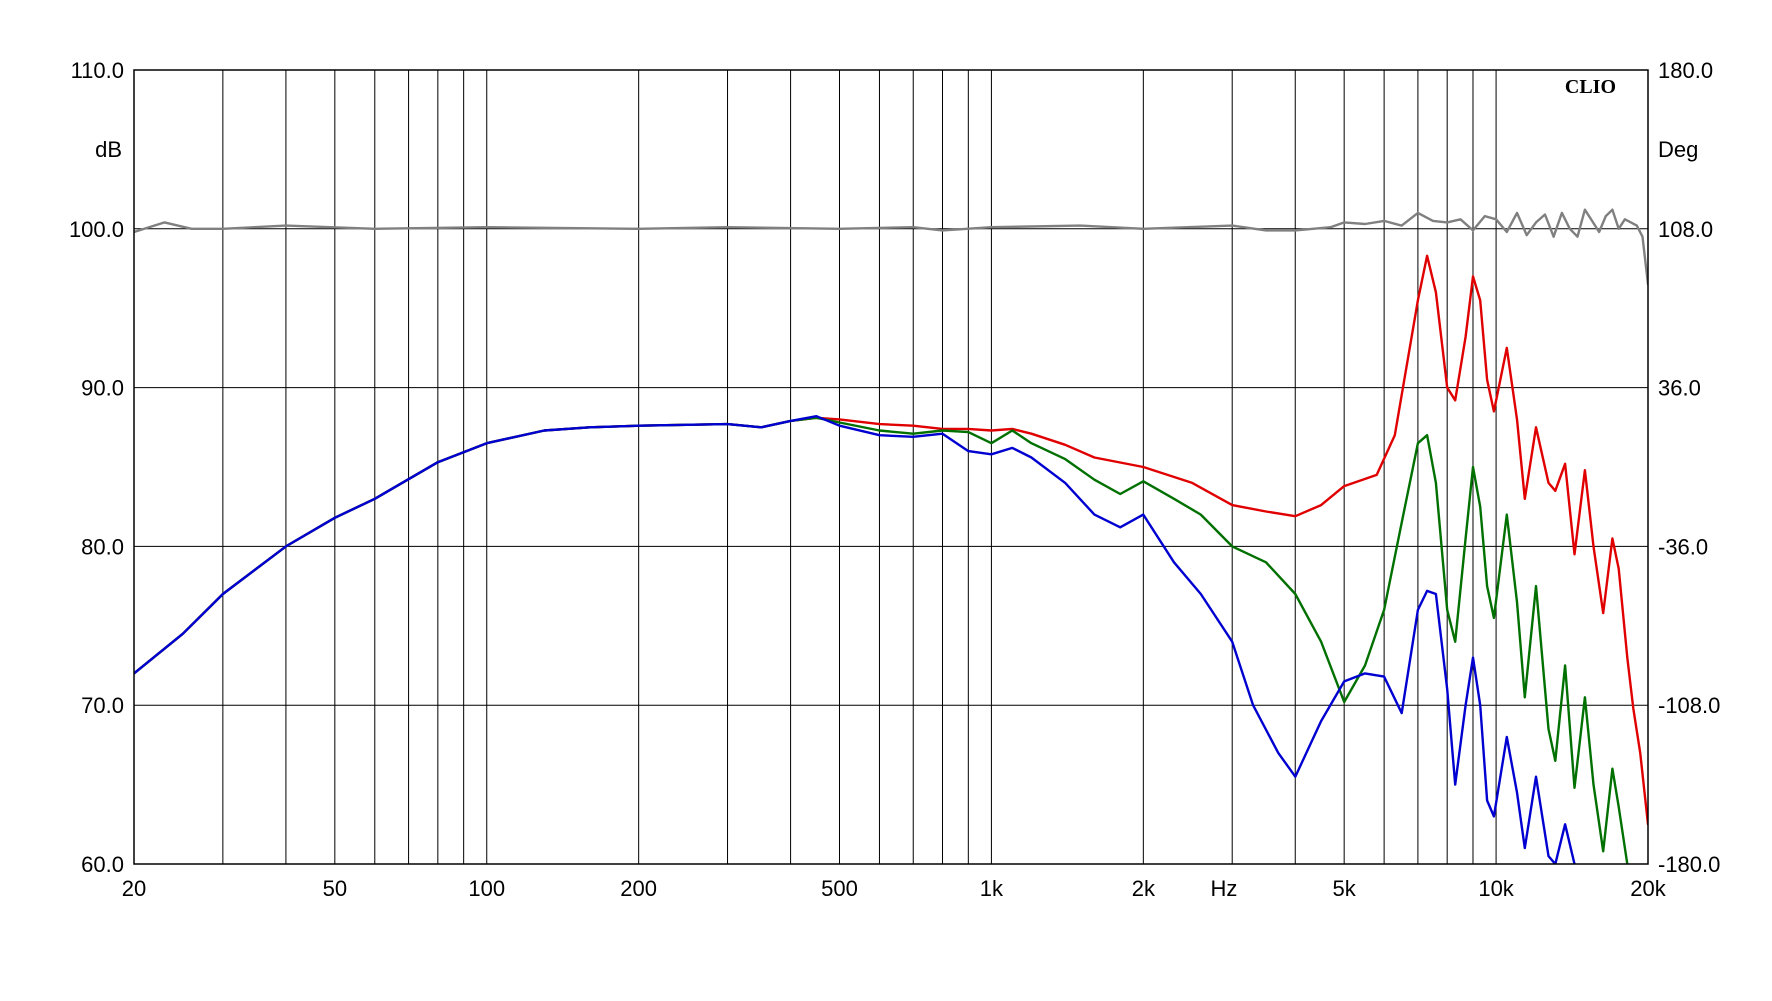 Image resolution: width=1772 pixels, height=1001 pixels. I want to click on y-left-tick-label: 90.0, so click(102, 388).